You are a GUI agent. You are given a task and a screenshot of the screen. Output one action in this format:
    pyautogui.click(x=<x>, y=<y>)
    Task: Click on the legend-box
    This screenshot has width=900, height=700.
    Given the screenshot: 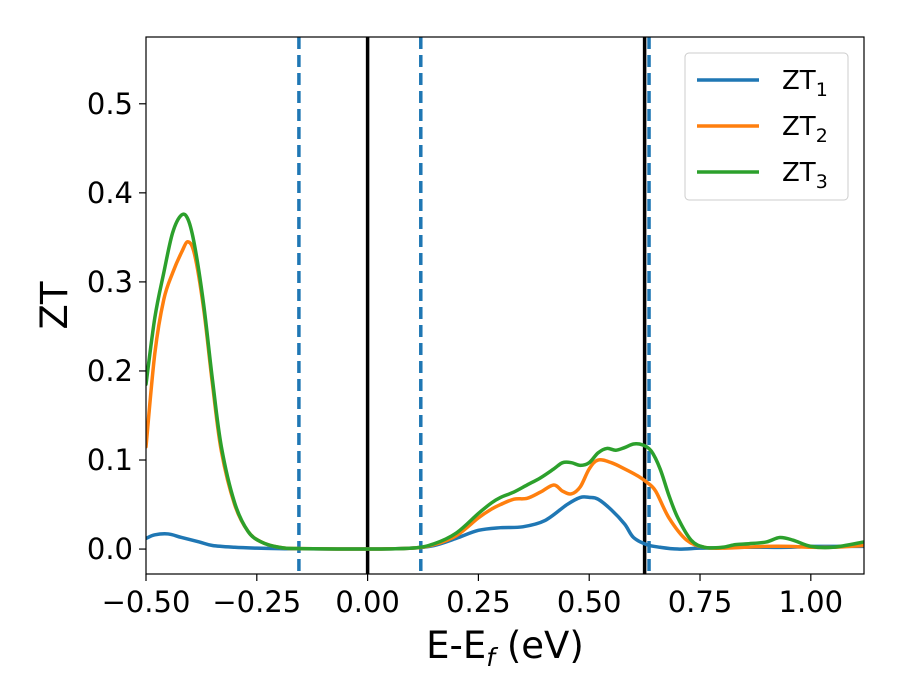 What is the action you would take?
    pyautogui.click(x=766, y=126)
    